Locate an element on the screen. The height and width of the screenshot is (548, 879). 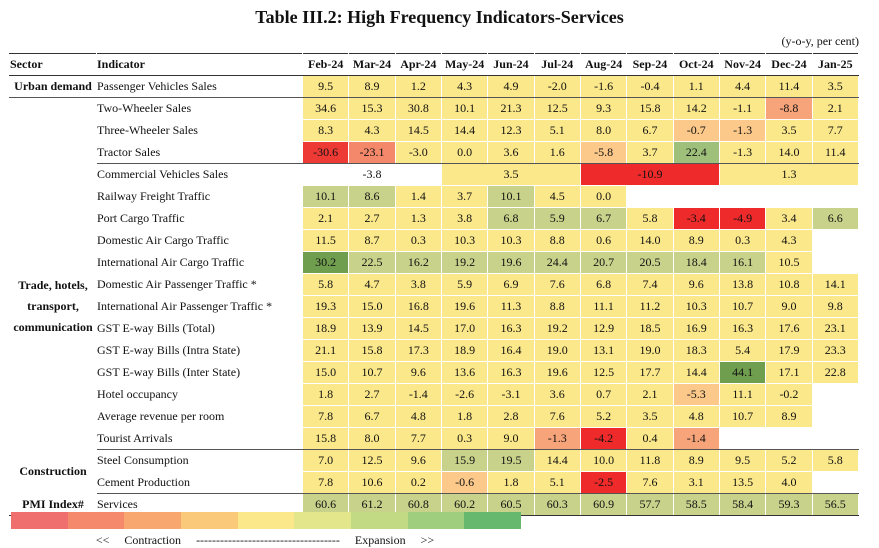
value-cell: 10.8 is located at coordinates (789, 284).